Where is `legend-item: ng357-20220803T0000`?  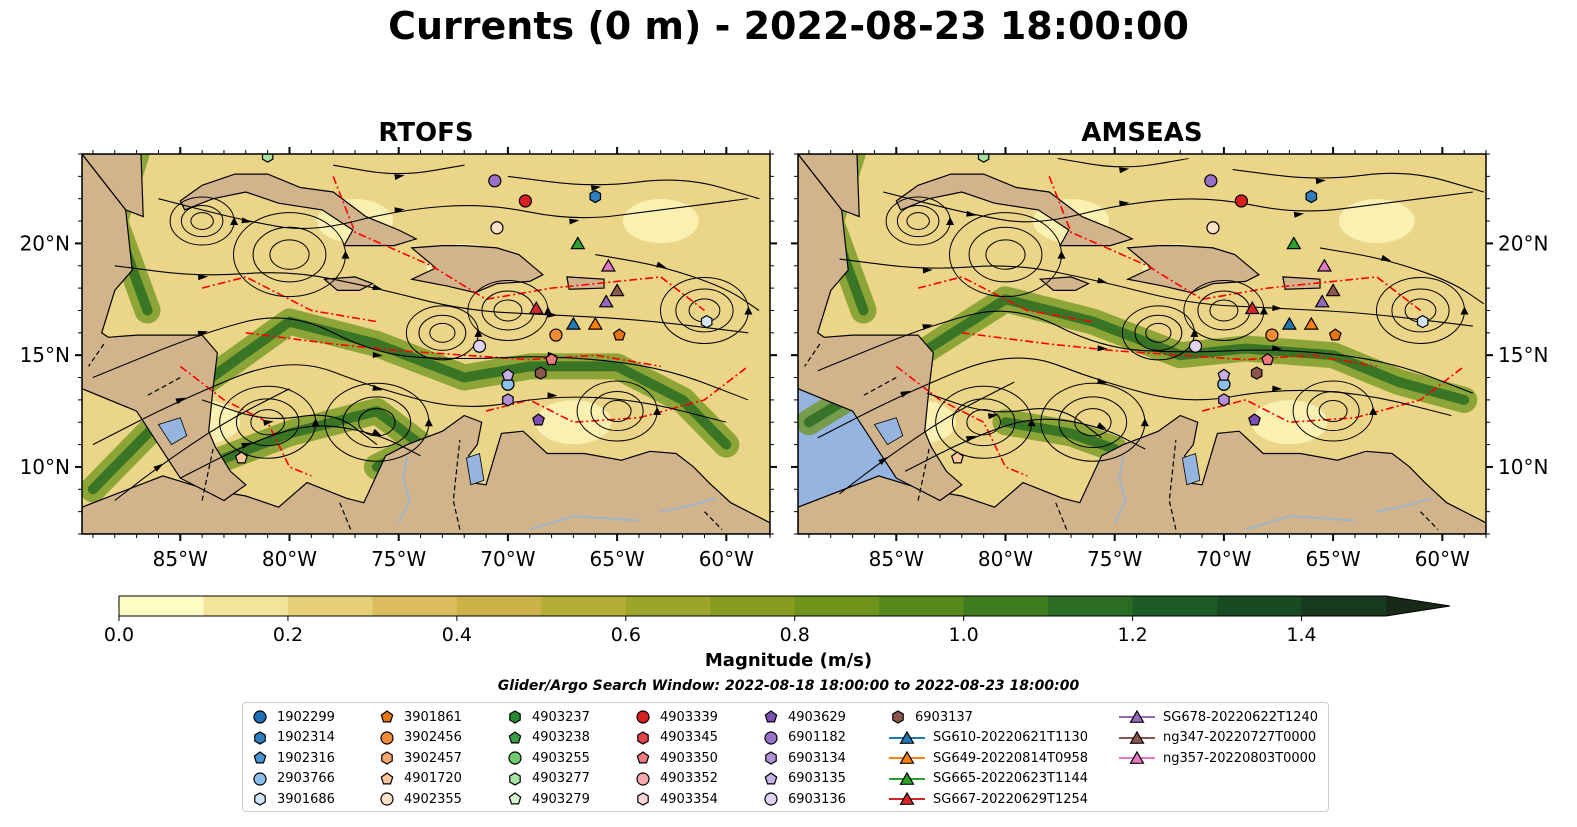 legend-item: ng357-20220803T0000 is located at coordinates (1218, 758).